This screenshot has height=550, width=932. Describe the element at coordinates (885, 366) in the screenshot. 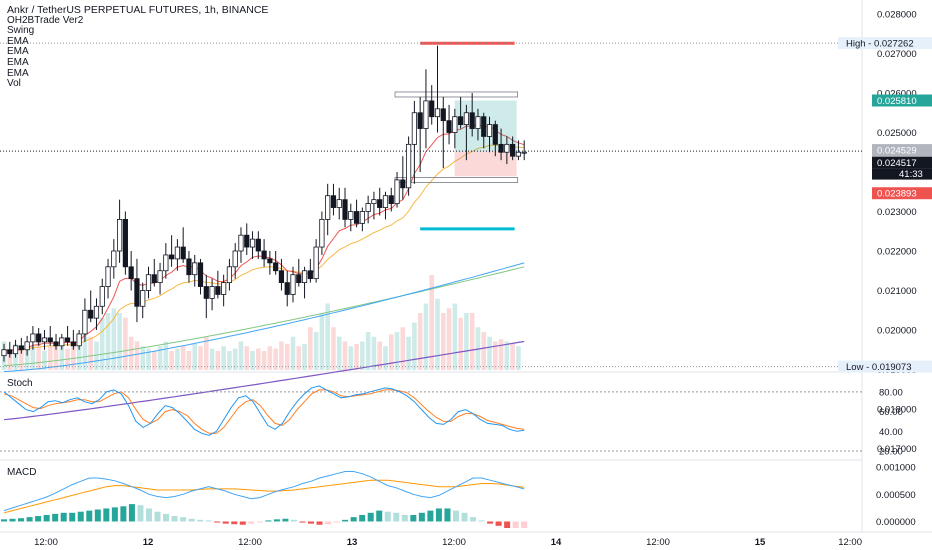

I see `low-tag-bg` at that location.